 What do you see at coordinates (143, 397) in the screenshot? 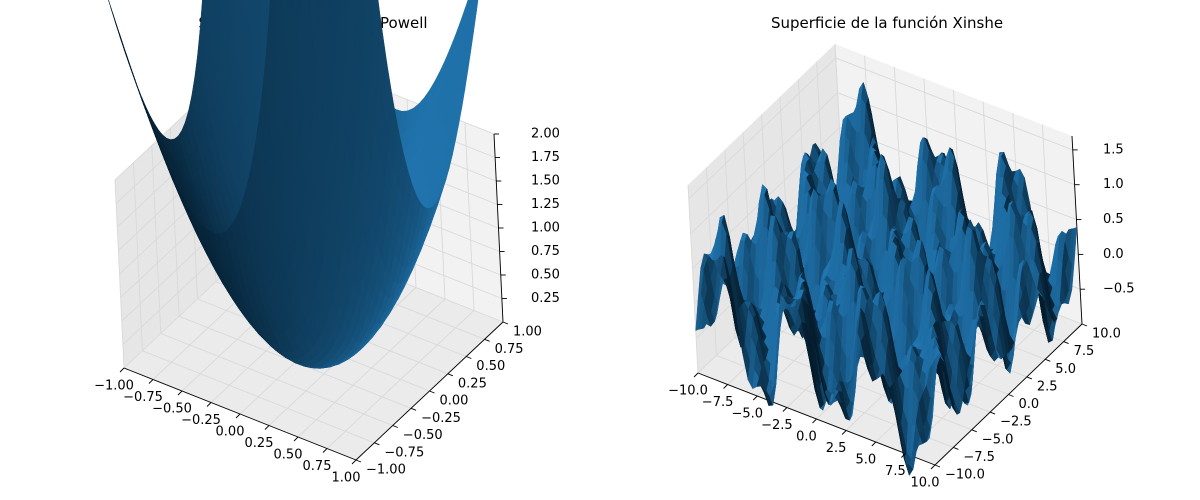
I see `x-tick-label: −0.75` at bounding box center [143, 397].